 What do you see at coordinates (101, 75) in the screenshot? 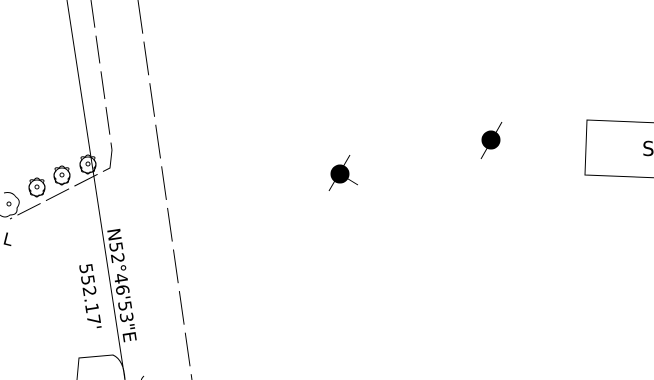
I see `boundary-line-dashed-inner` at bounding box center [101, 75].